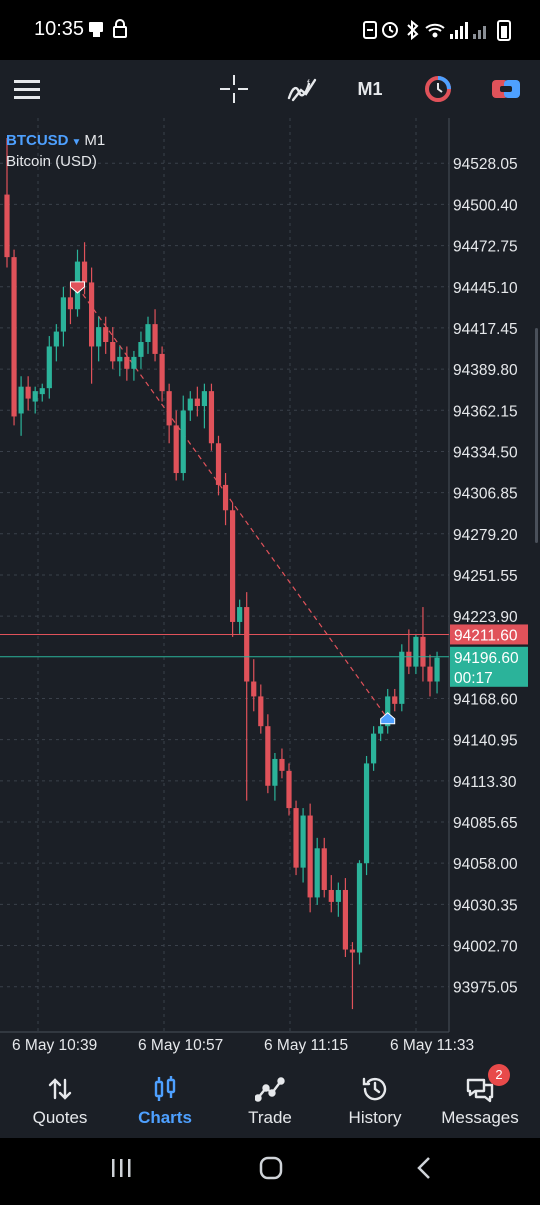 The image size is (540, 1205). Describe the element at coordinates (60, 1102) in the screenshot. I see `nav-quotes: Quotes` at that location.